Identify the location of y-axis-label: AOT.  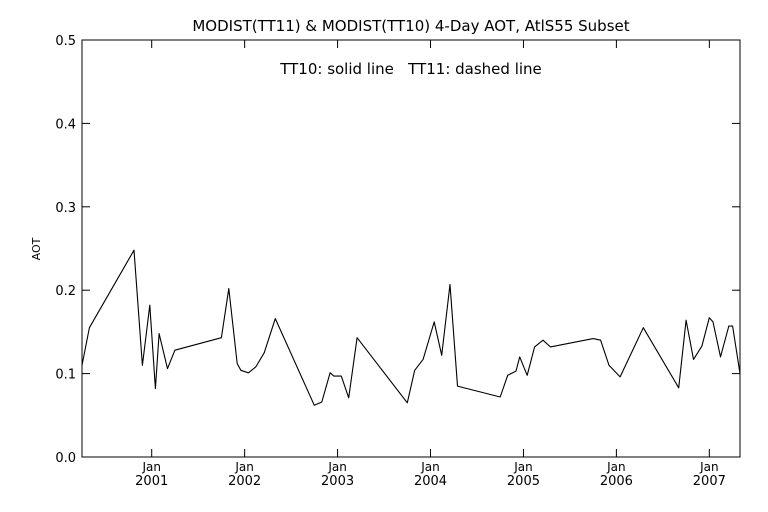
(36, 248).